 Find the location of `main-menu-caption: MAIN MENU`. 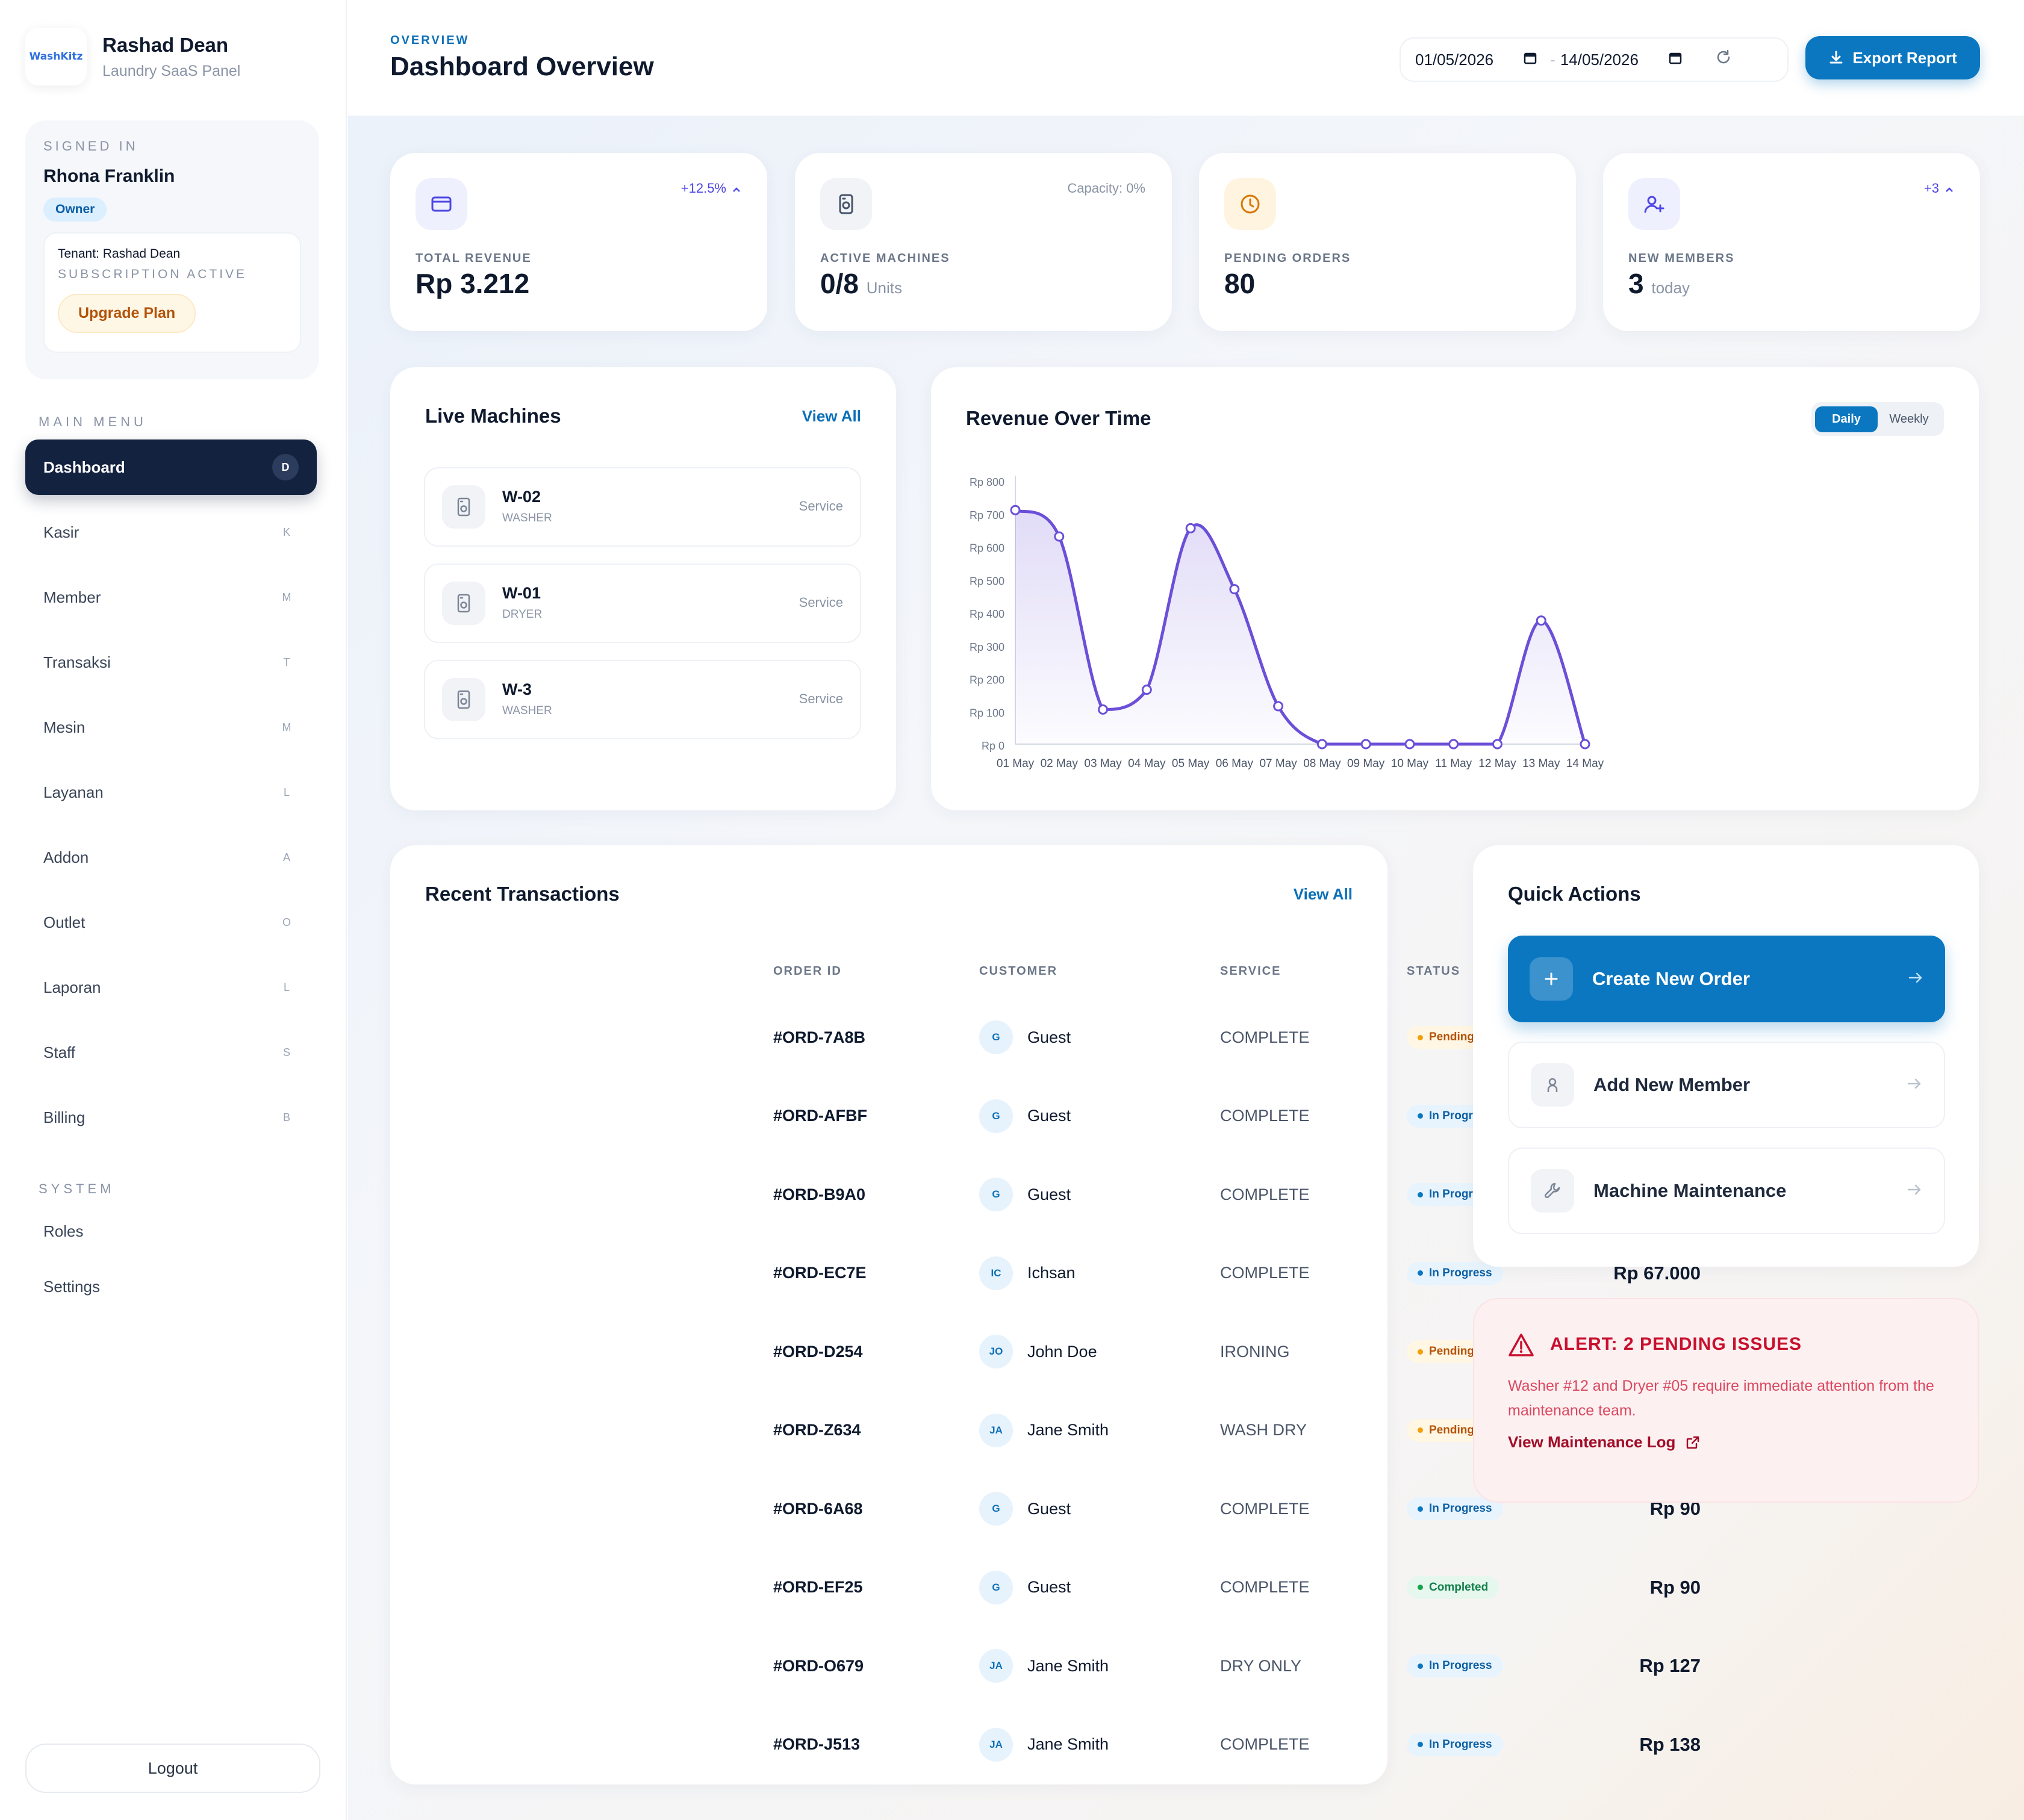

main-menu-caption: MAIN MENU is located at coordinates (93, 421).